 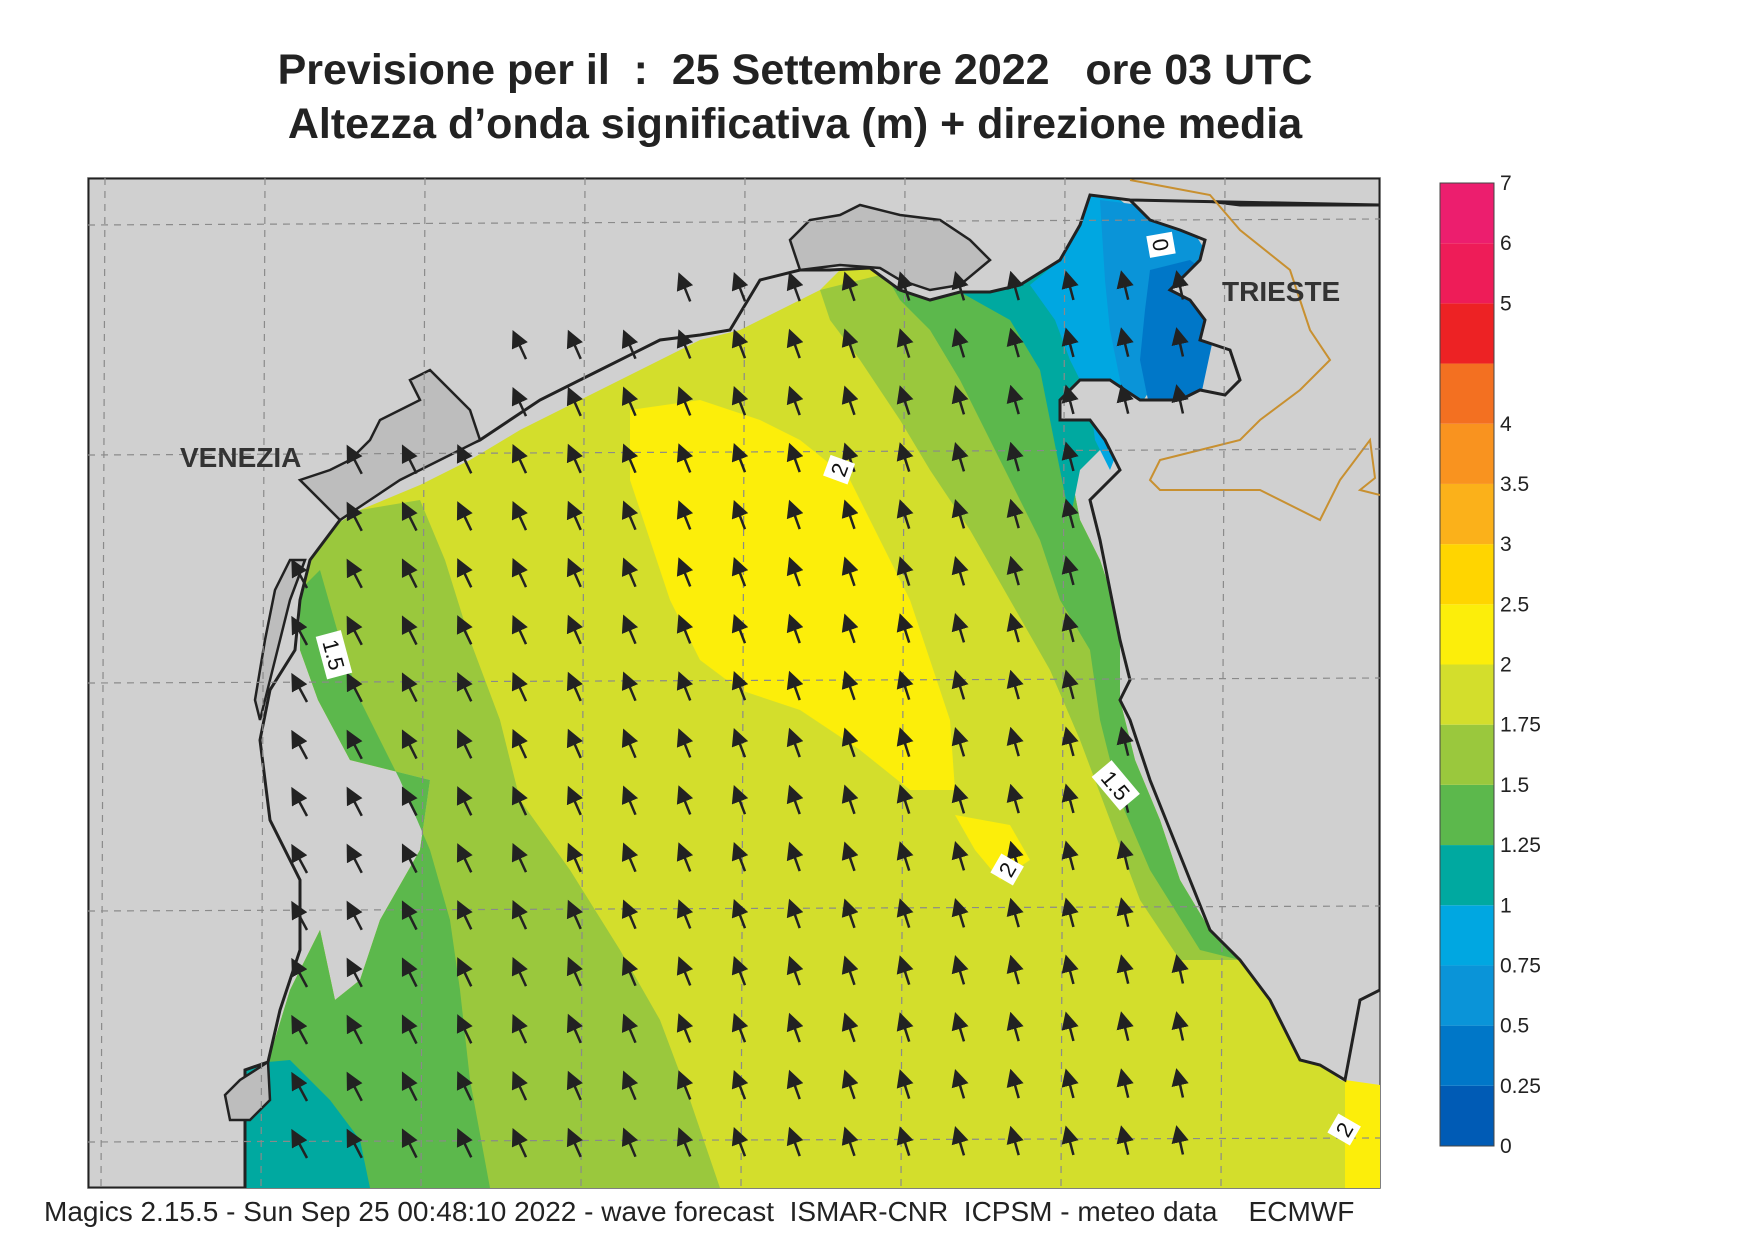 What do you see at coordinates (1506, 183) in the screenshot?
I see `colorbar-tick-label: 7` at bounding box center [1506, 183].